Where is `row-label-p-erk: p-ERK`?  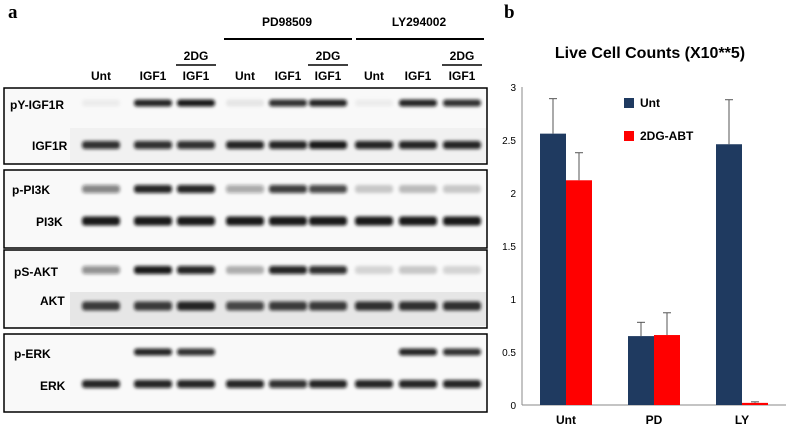 row-label-p-erk: p-ERK is located at coordinates (32, 354).